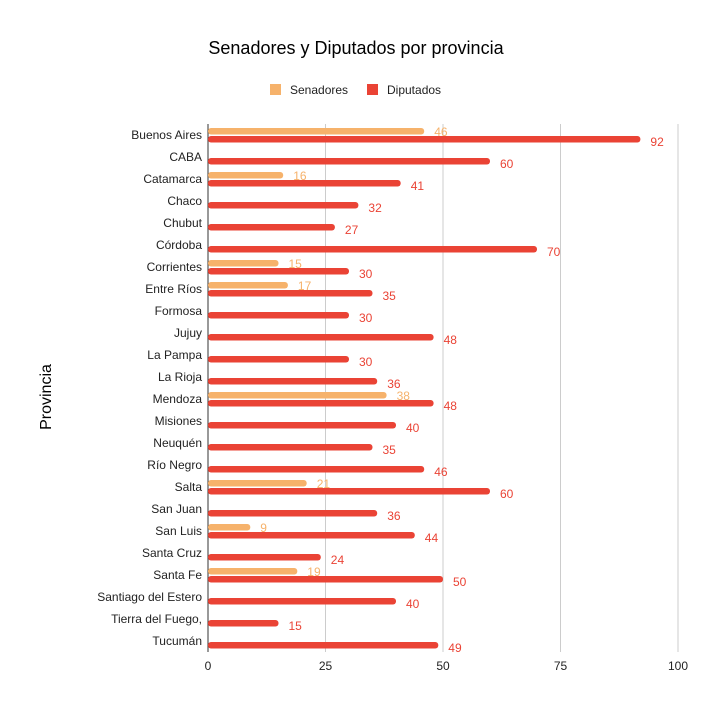  Describe the element at coordinates (441, 132) in the screenshot. I see `data-label-senadores: 46` at that location.